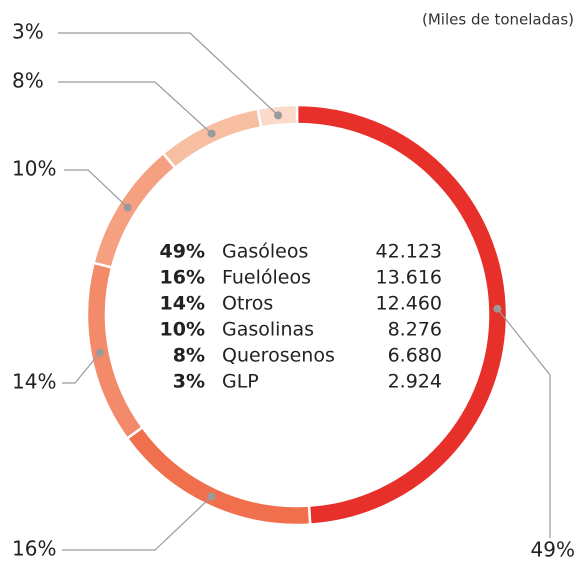 This screenshot has height=562, width=579. I want to click on legend-amount: 42.123, so click(409, 252).